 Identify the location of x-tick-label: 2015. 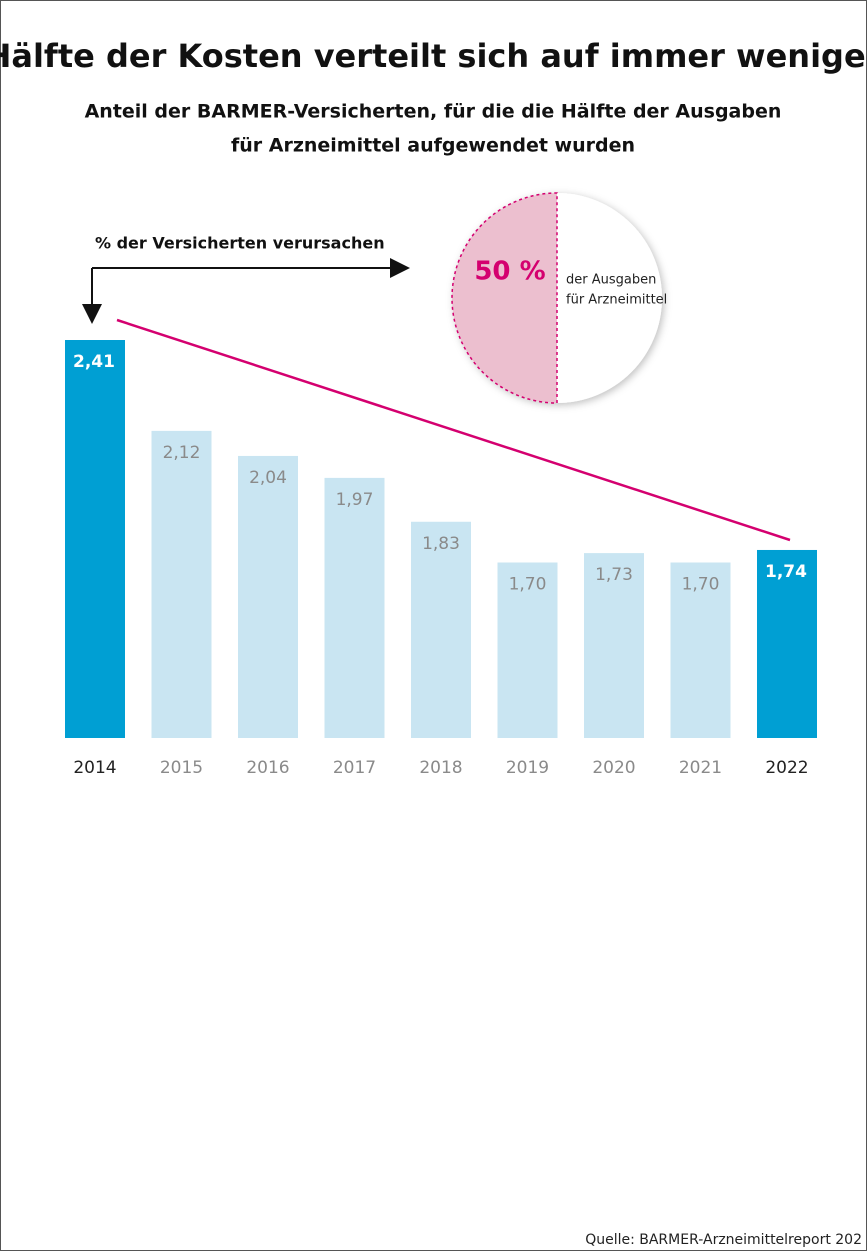
(181, 768).